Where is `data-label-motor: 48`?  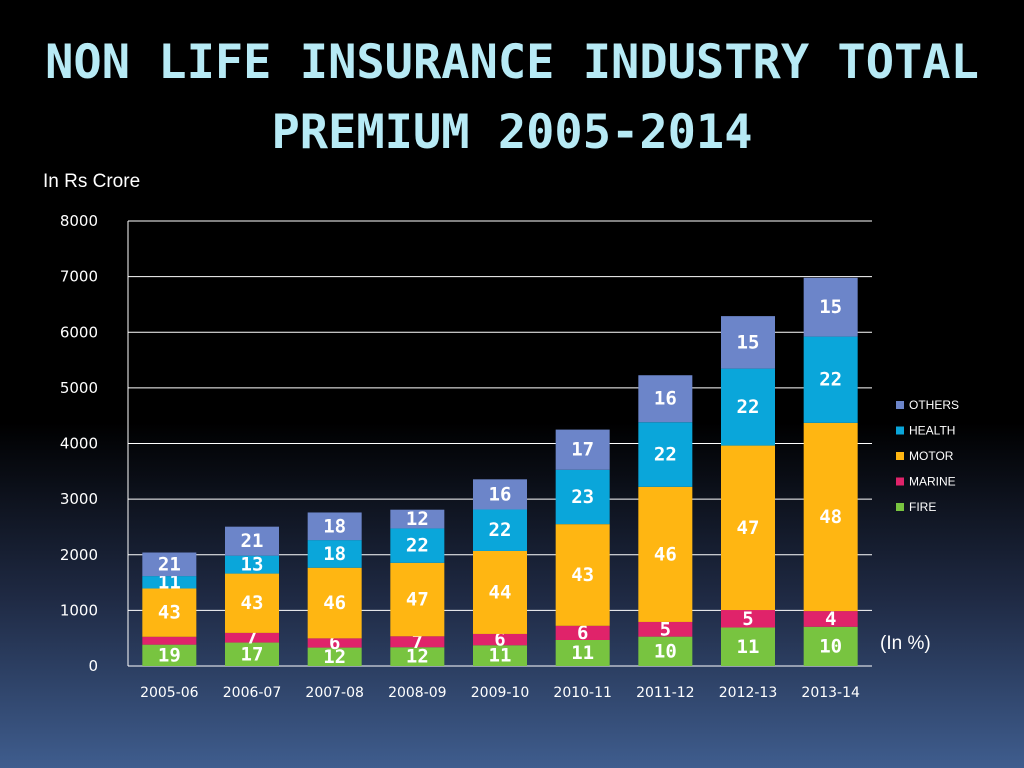
data-label-motor: 48 is located at coordinates (830, 517).